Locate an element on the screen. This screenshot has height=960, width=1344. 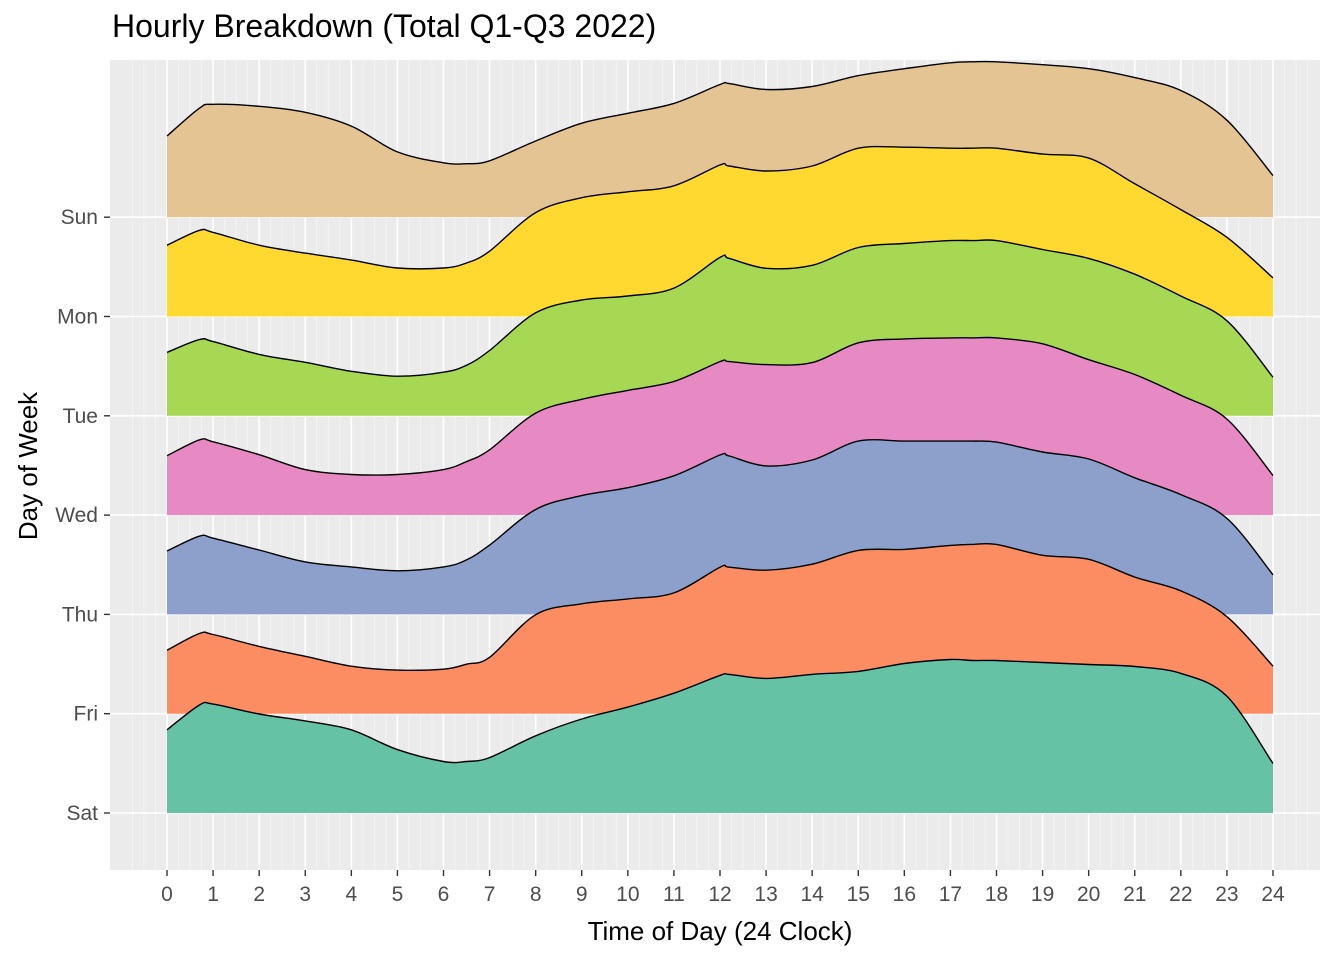
x-axis-title: Time of Day (24 Clock) is located at coordinates (720, 931).